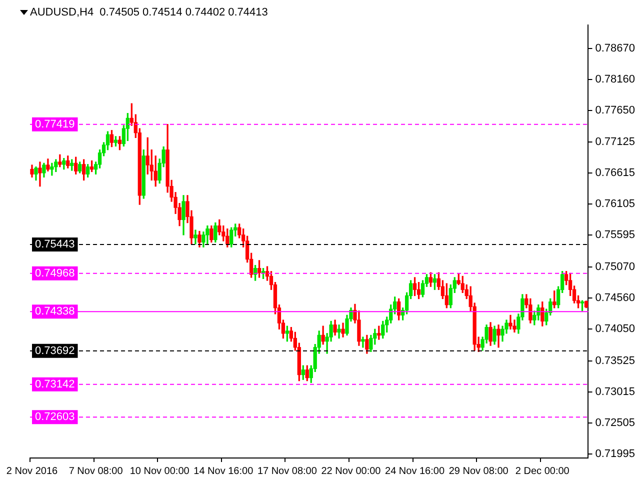  Describe the element at coordinates (287, 471) in the screenshot. I see `x-tick-label: 17 Nov 08:00` at that location.